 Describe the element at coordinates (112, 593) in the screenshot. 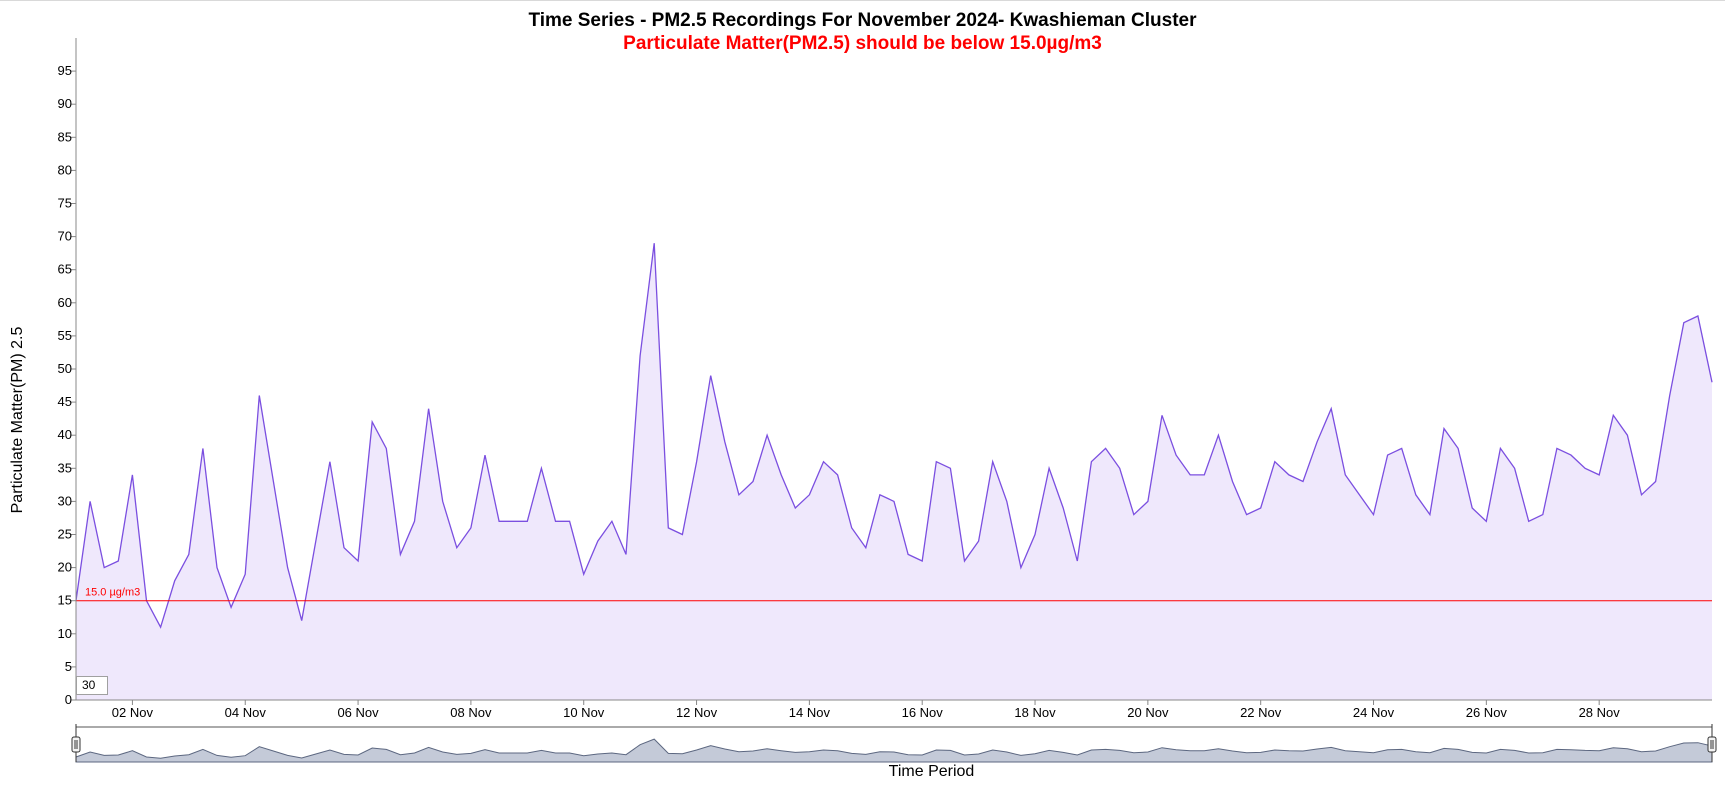

I see `threshold-label: 15.0 µg/m3` at that location.